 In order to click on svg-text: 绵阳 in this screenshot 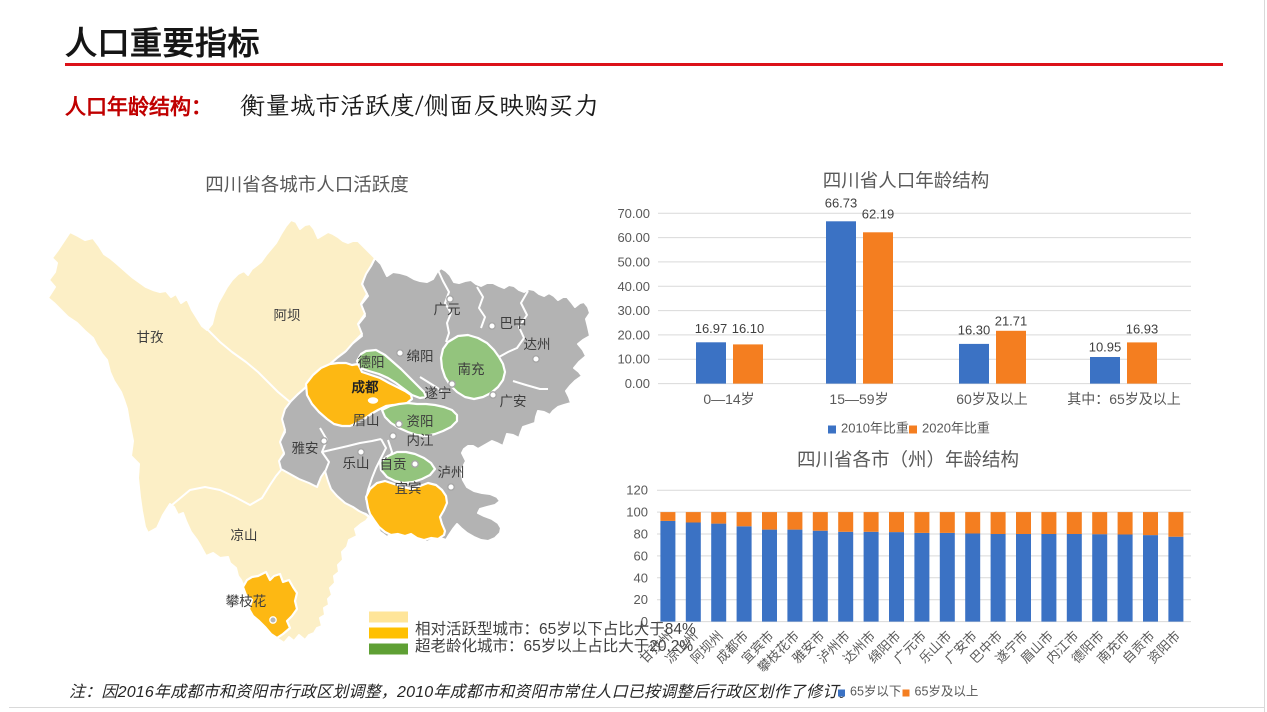, I will do `click(420, 356)`.